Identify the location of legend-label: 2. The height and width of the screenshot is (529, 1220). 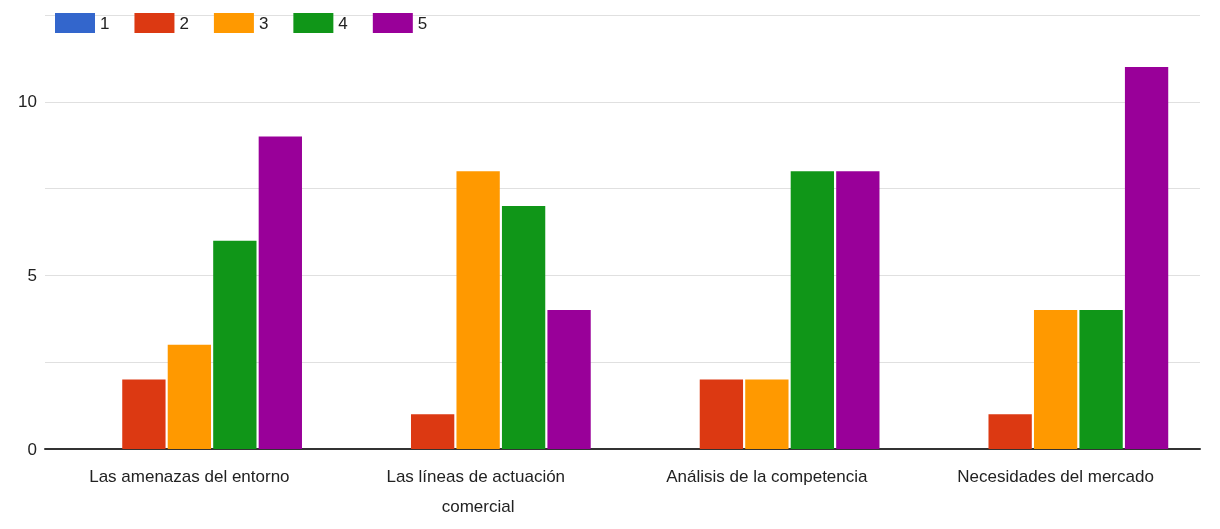
(184, 23).